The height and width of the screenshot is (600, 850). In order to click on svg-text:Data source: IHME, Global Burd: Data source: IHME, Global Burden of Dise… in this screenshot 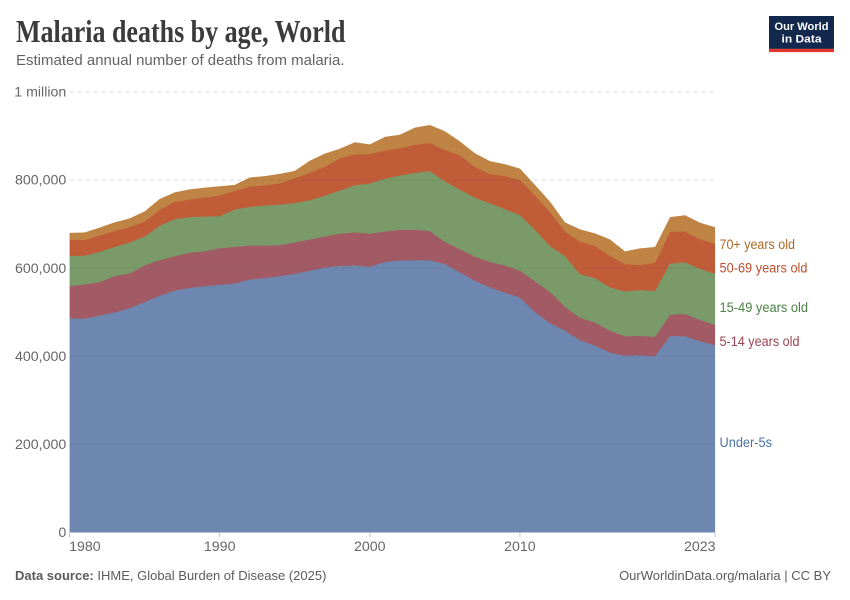, I will do `click(170, 575)`.